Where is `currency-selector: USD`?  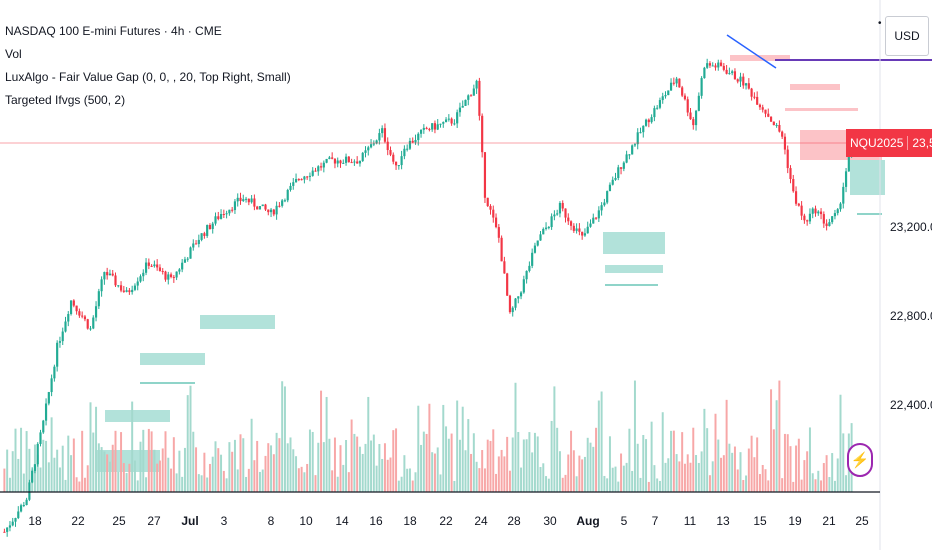
currency-selector: USD is located at coordinates (907, 36).